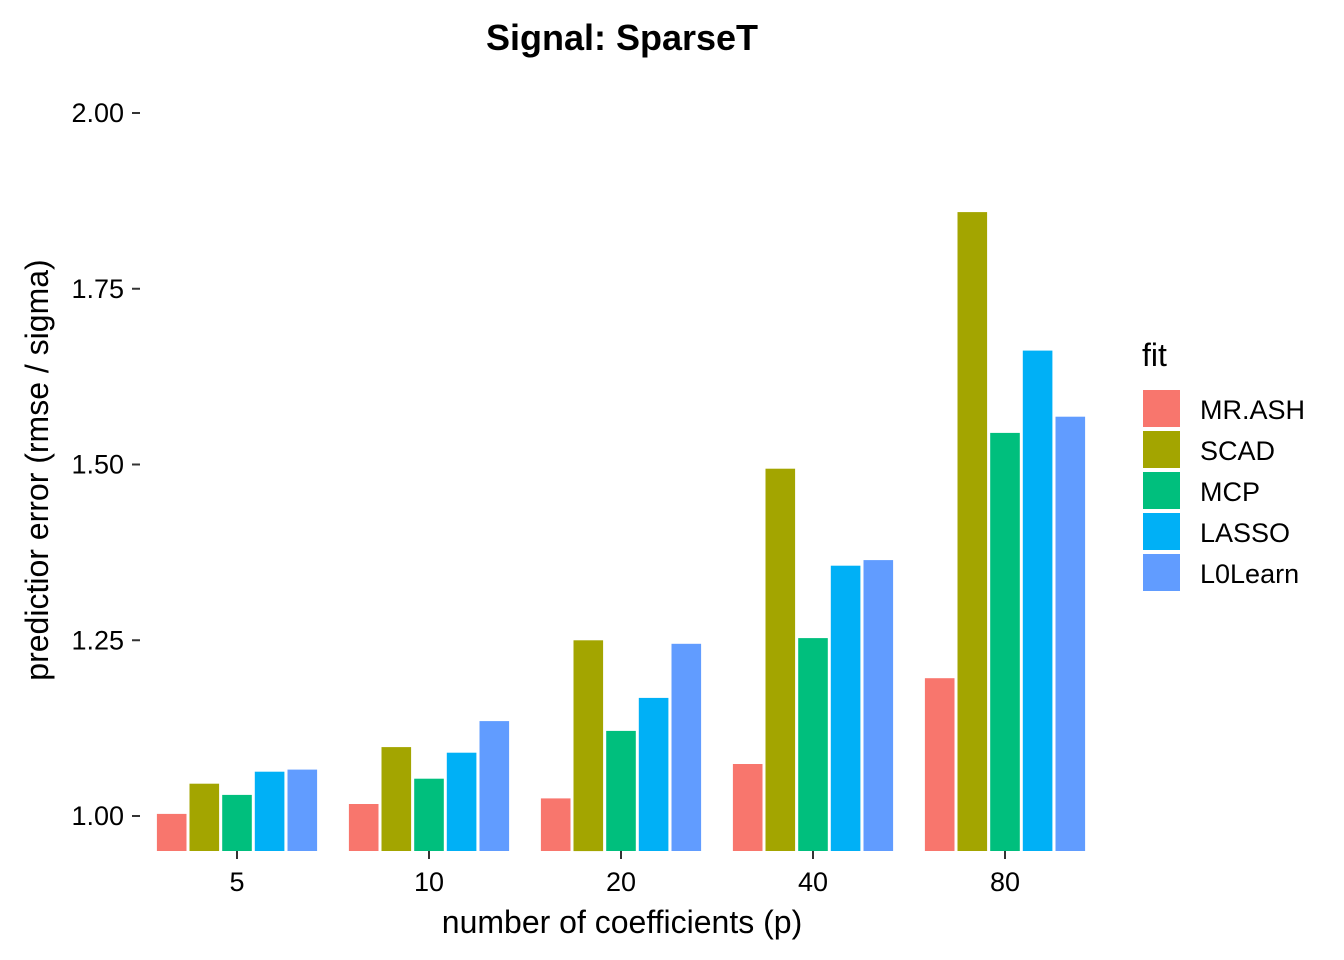 Image resolution: width=1344 pixels, height=960 pixels. What do you see at coordinates (302, 810) in the screenshot?
I see `bar-l0learn-p5` at bounding box center [302, 810].